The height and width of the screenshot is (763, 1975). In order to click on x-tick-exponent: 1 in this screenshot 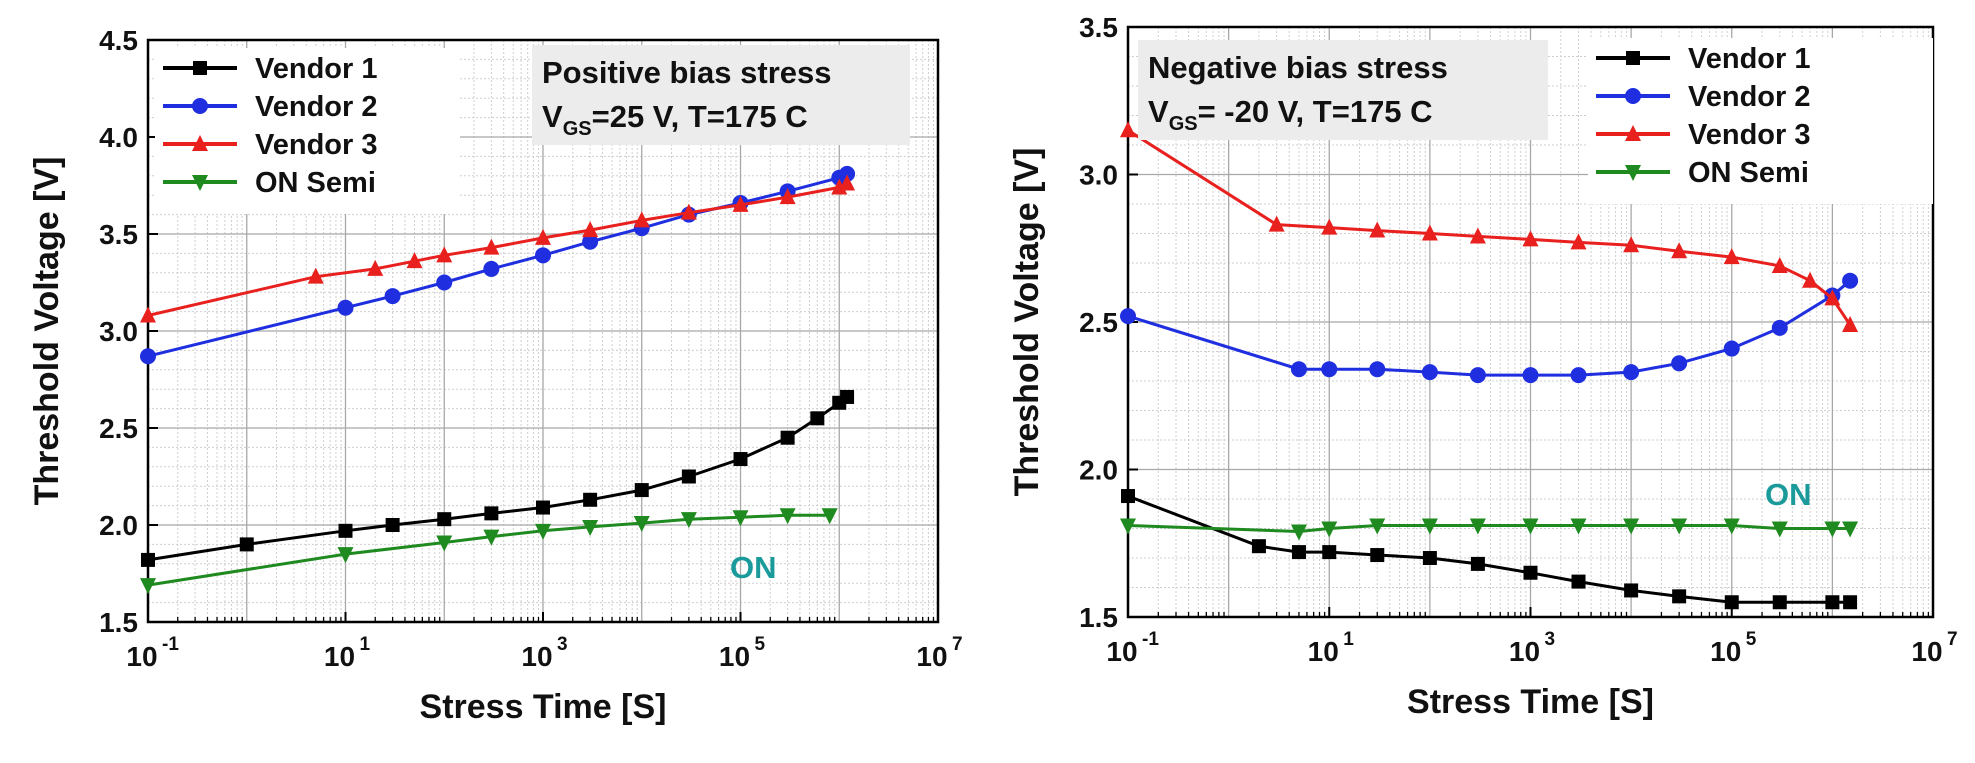, I will do `click(1348, 639)`.